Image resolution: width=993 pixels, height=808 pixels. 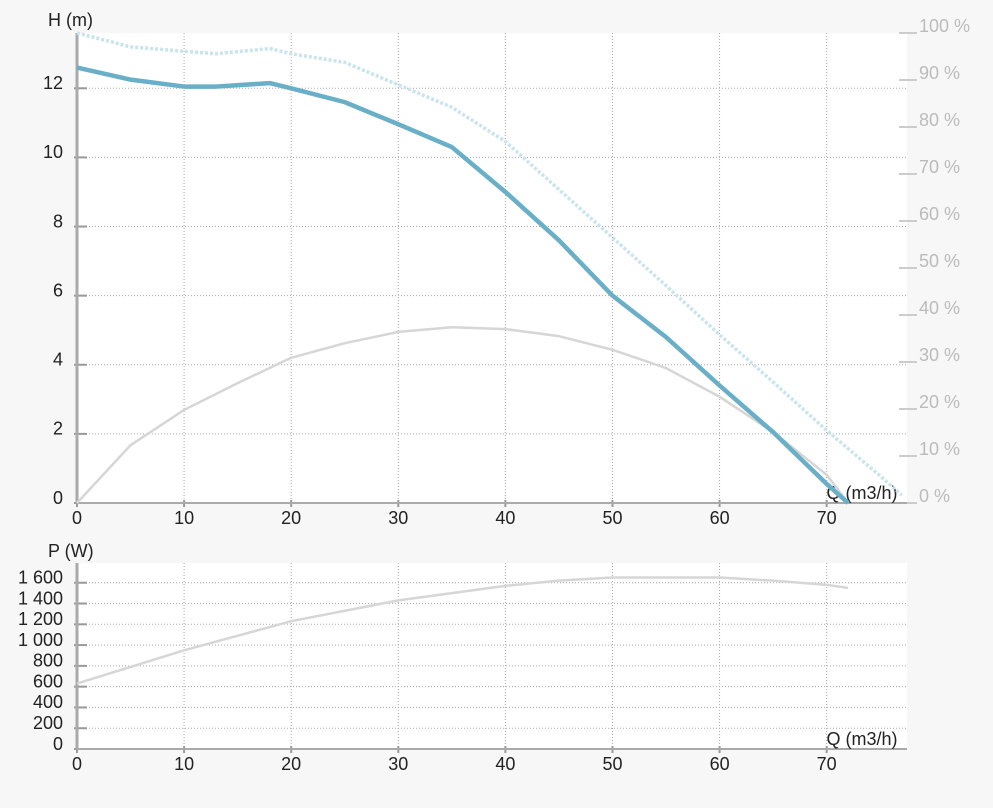 What do you see at coordinates (53, 83) in the screenshot?
I see `y-tick-label: 12` at bounding box center [53, 83].